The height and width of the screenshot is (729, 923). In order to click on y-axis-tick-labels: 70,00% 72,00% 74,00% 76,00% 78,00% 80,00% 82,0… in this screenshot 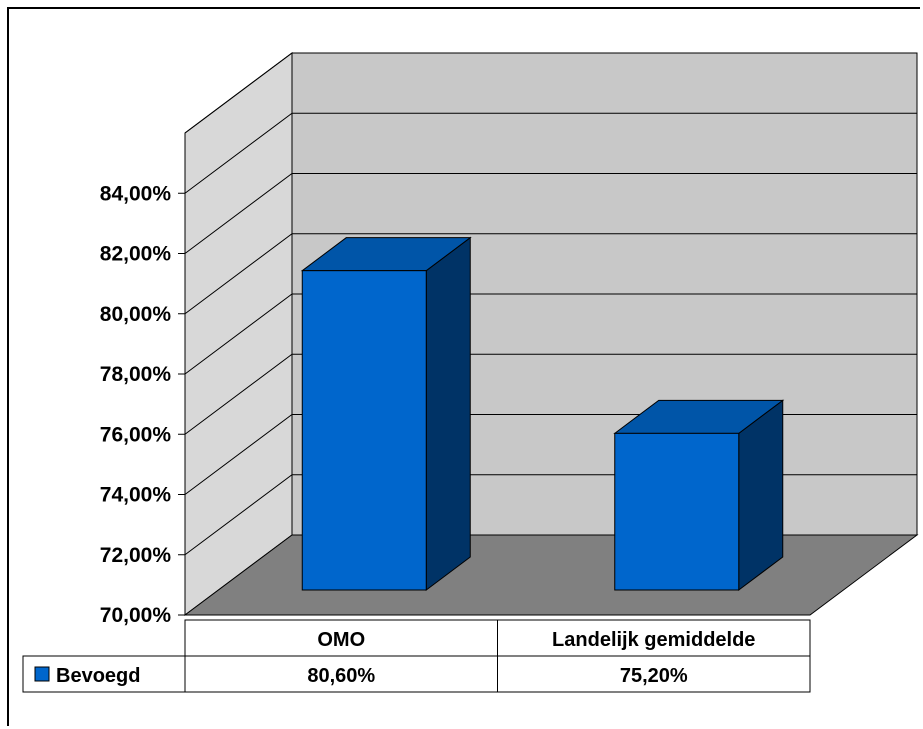, I will do `click(142, 404)`.